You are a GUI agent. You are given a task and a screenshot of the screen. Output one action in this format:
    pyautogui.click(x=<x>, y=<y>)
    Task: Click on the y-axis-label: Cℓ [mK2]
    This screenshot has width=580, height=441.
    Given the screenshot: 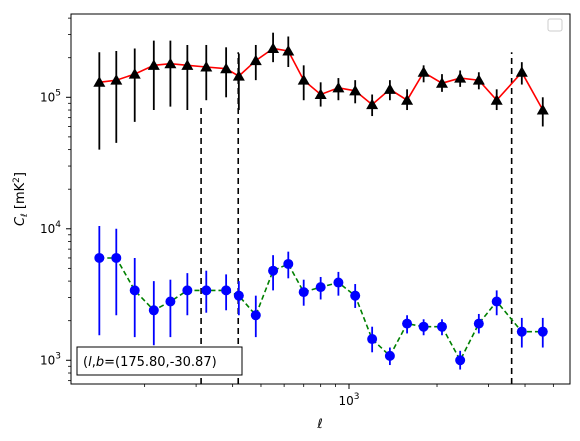 What is the action you would take?
    pyautogui.click(x=21, y=199)
    